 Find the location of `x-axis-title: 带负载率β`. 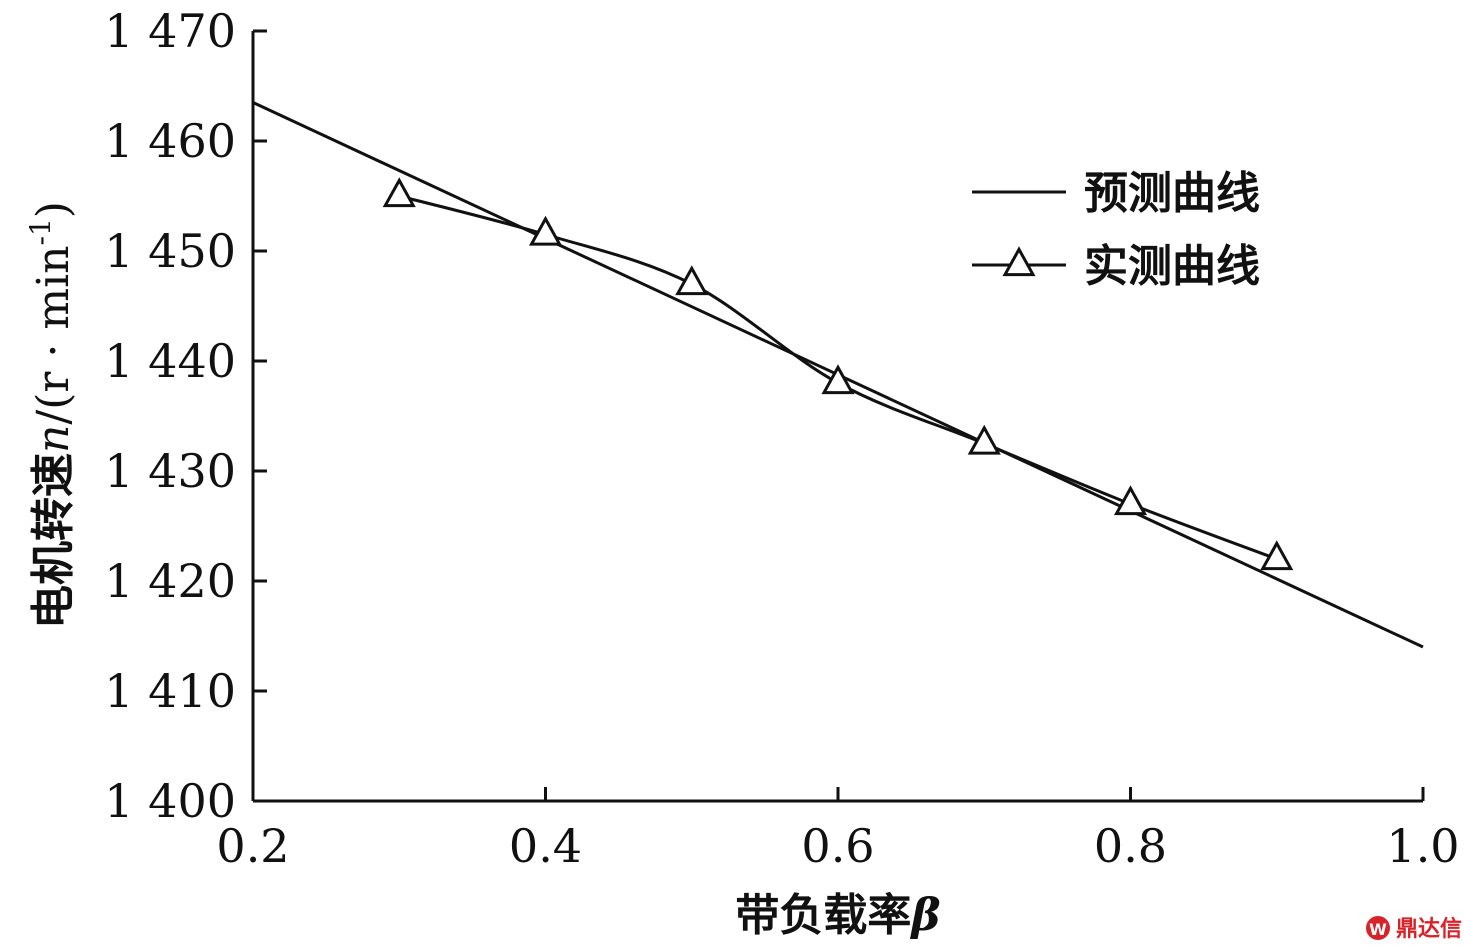

x-axis-title: 带负载率β is located at coordinates (837, 915).